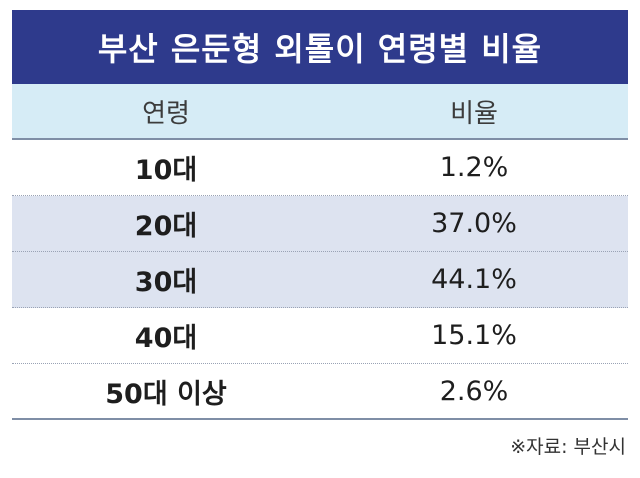 The image size is (640, 478). I want to click on age-cell: 10대, so click(166, 170).